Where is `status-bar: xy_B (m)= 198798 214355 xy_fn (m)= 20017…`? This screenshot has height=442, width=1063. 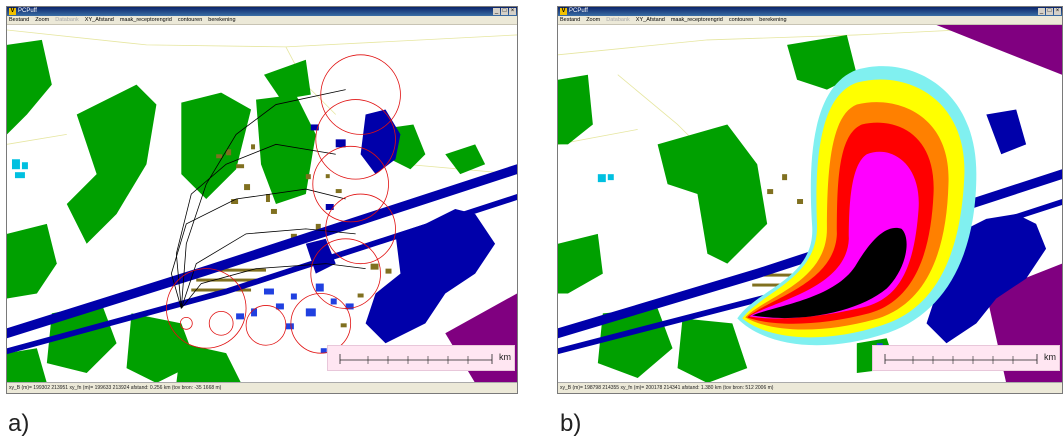
status-bar: xy_B (m)= 198798 214355 xy_fn (m)= 20017… is located at coordinates (810, 387).